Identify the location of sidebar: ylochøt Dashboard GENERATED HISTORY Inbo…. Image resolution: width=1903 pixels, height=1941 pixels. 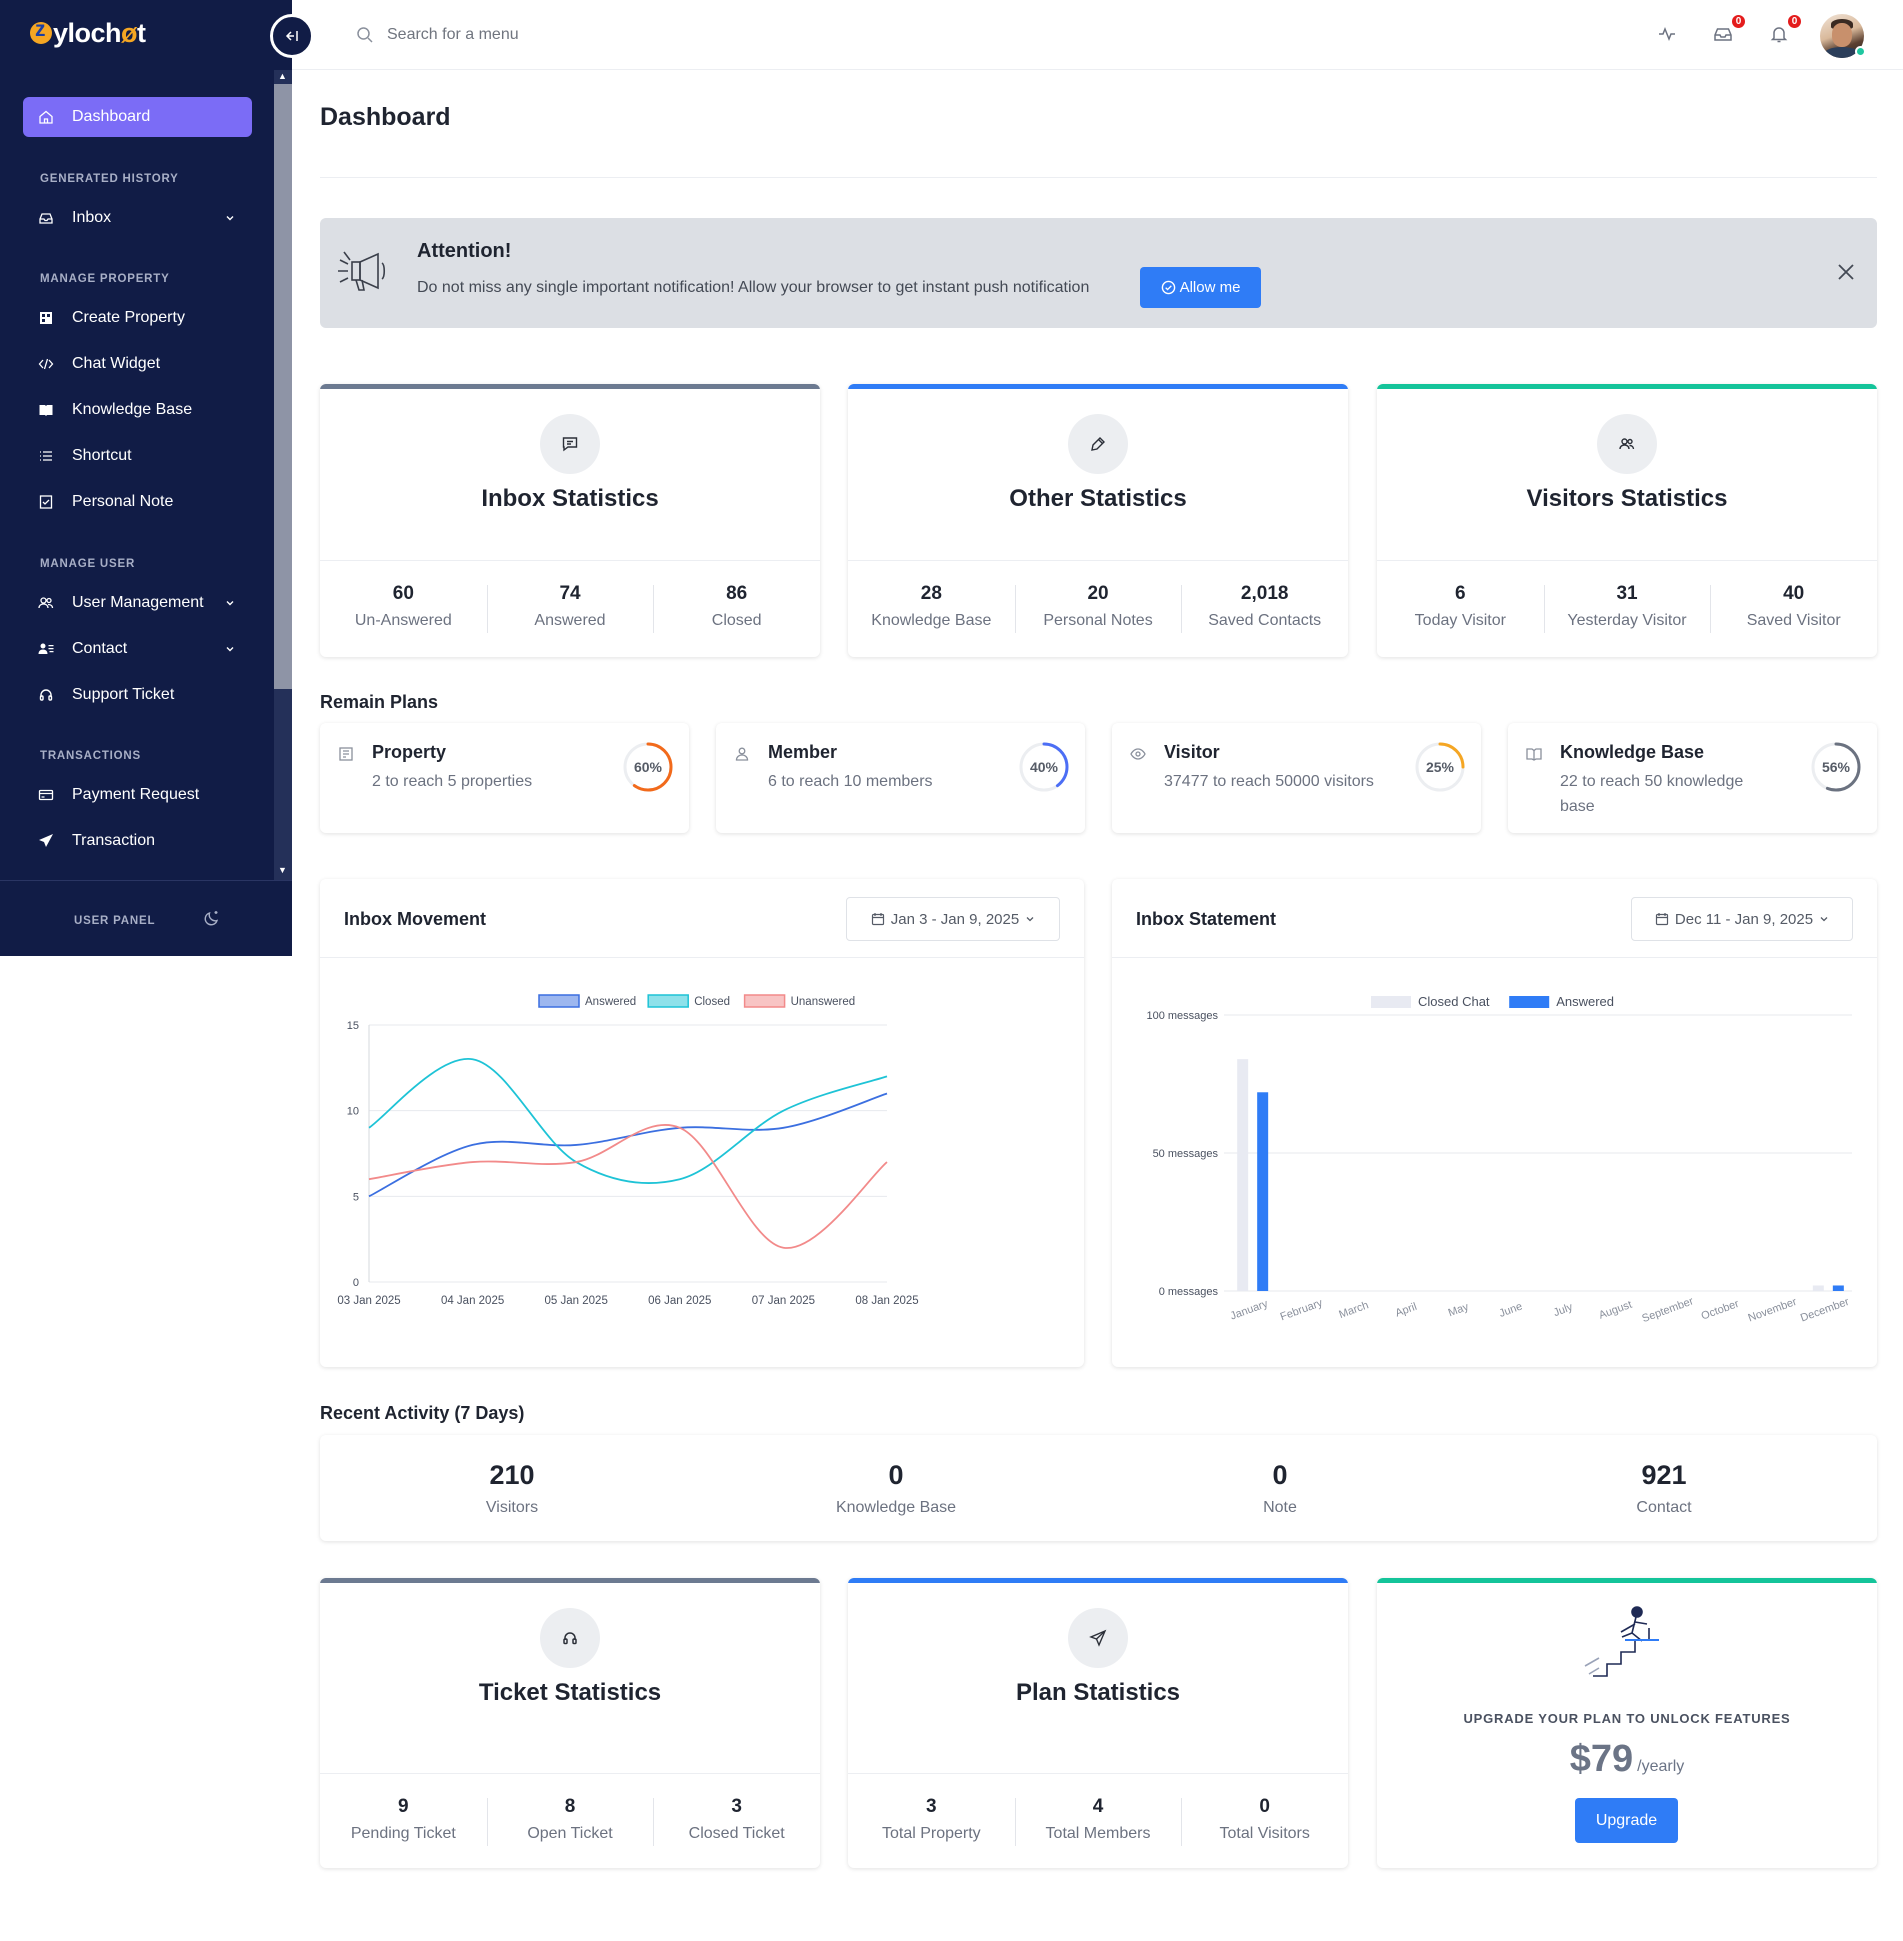
(146, 478).